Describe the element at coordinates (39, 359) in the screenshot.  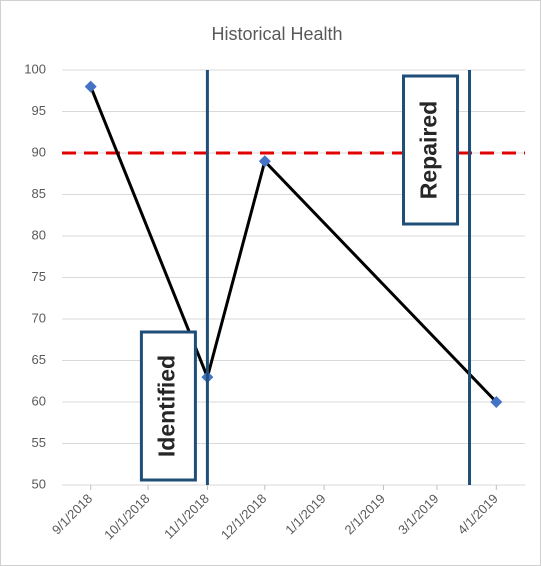
I see `y-tick-label: 65` at that location.